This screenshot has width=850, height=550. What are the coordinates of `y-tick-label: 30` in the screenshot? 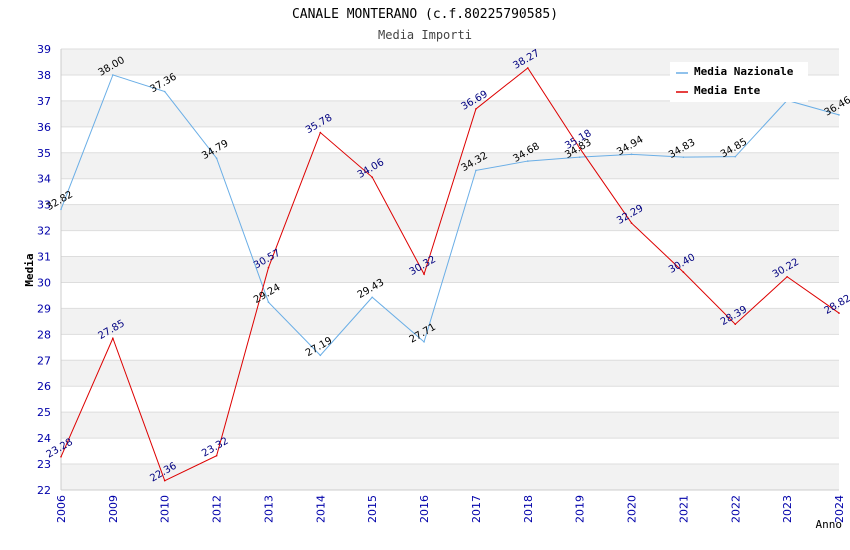 It's located at (44, 282).